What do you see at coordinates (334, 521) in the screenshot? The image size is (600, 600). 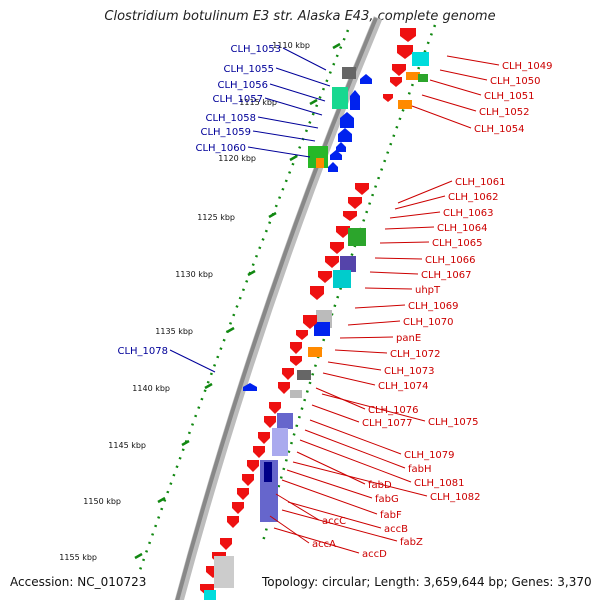 I see `gene-label: accC` at bounding box center [334, 521].